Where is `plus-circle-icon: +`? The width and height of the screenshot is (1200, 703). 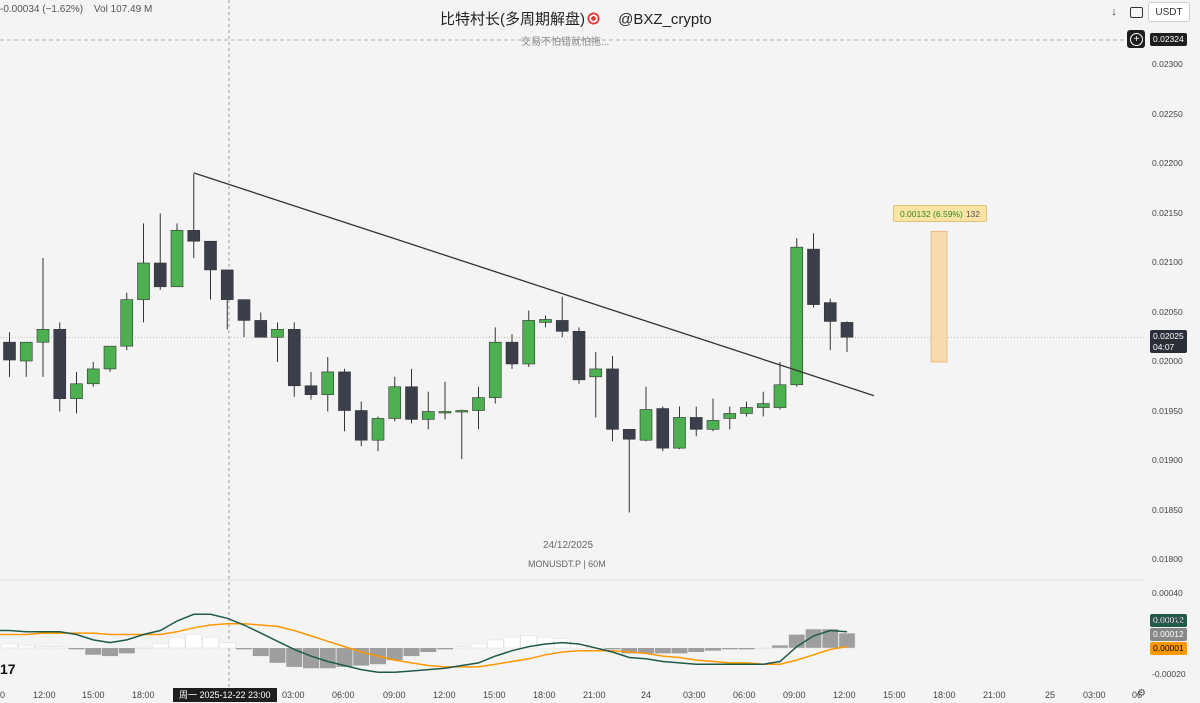 plus-circle-icon: + is located at coordinates (1136, 39).